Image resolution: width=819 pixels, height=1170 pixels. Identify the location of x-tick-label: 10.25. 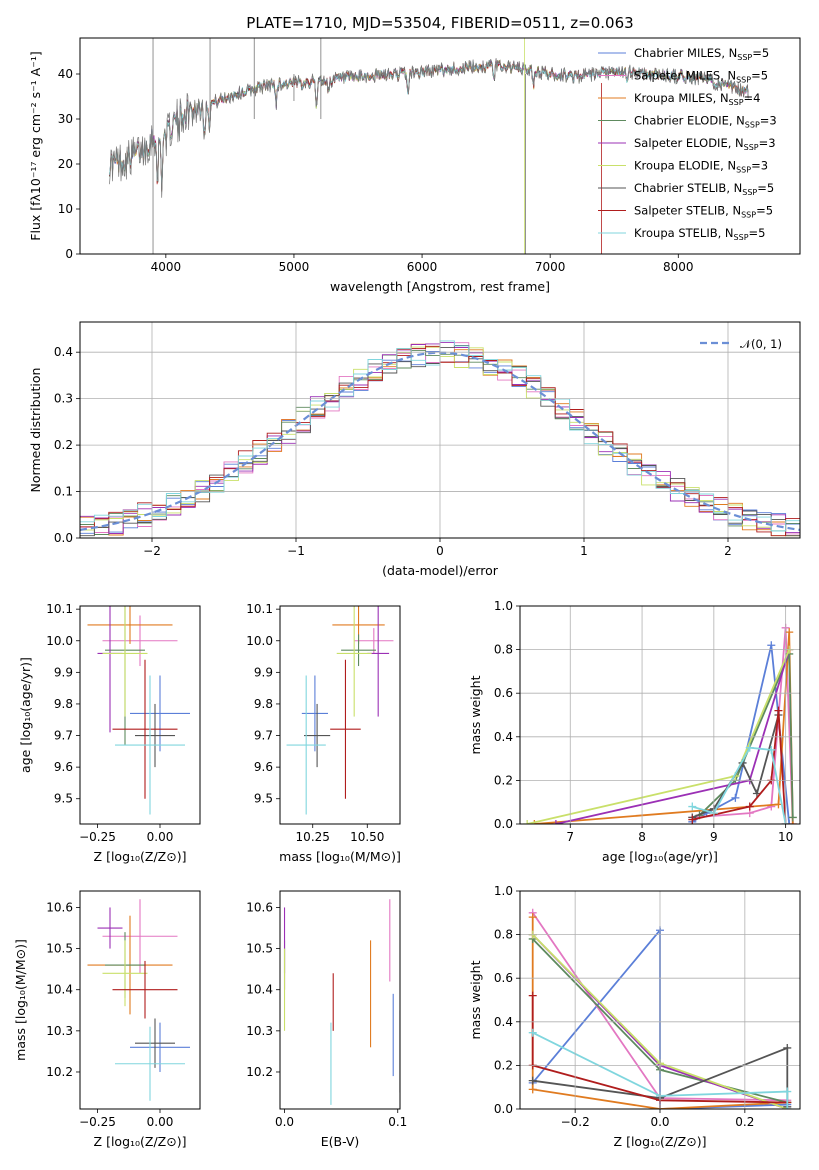
(313, 837).